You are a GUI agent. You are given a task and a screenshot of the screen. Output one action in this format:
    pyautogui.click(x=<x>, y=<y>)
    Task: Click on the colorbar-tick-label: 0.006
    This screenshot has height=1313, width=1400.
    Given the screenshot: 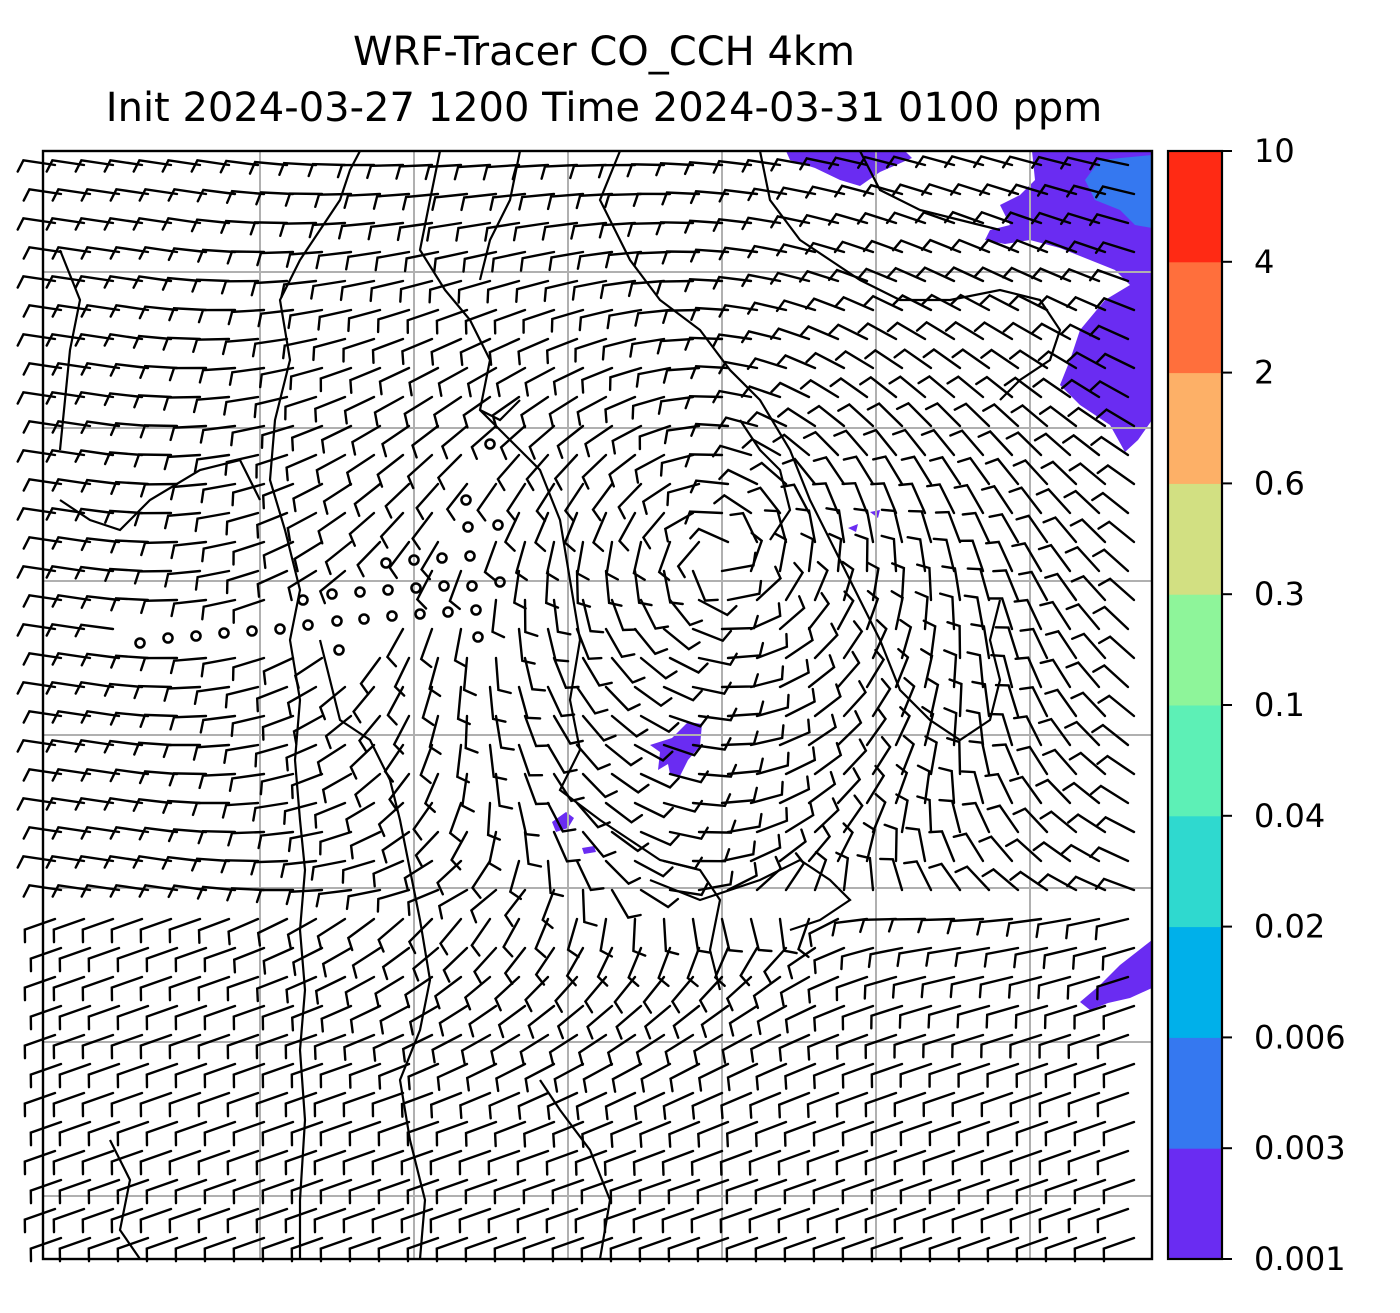 What is the action you would take?
    pyautogui.click(x=1300, y=1037)
    